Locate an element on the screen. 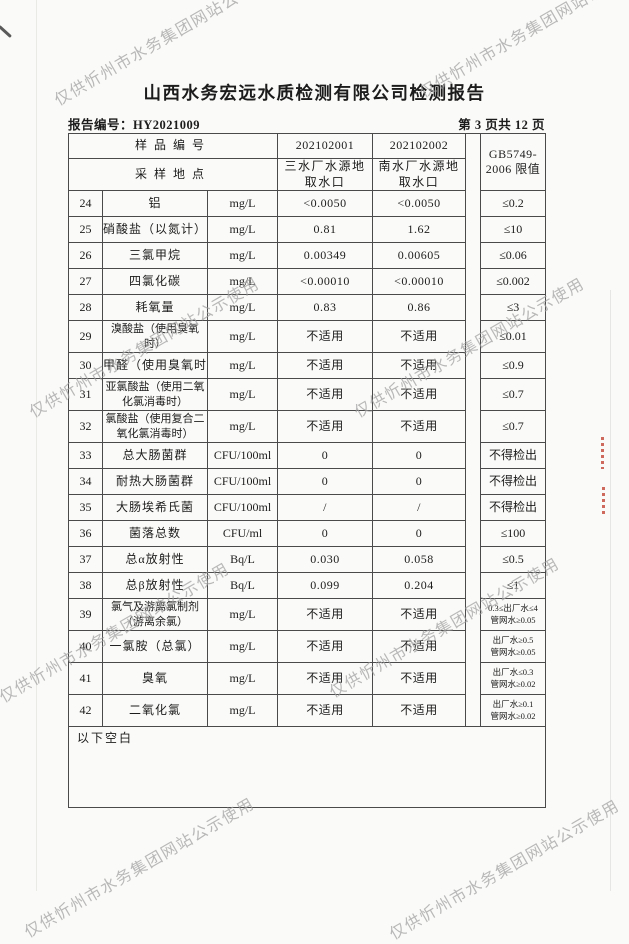 Image resolution: width=629 pixels, height=944 pixels. row-number-cell: 31 is located at coordinates (85, 395).